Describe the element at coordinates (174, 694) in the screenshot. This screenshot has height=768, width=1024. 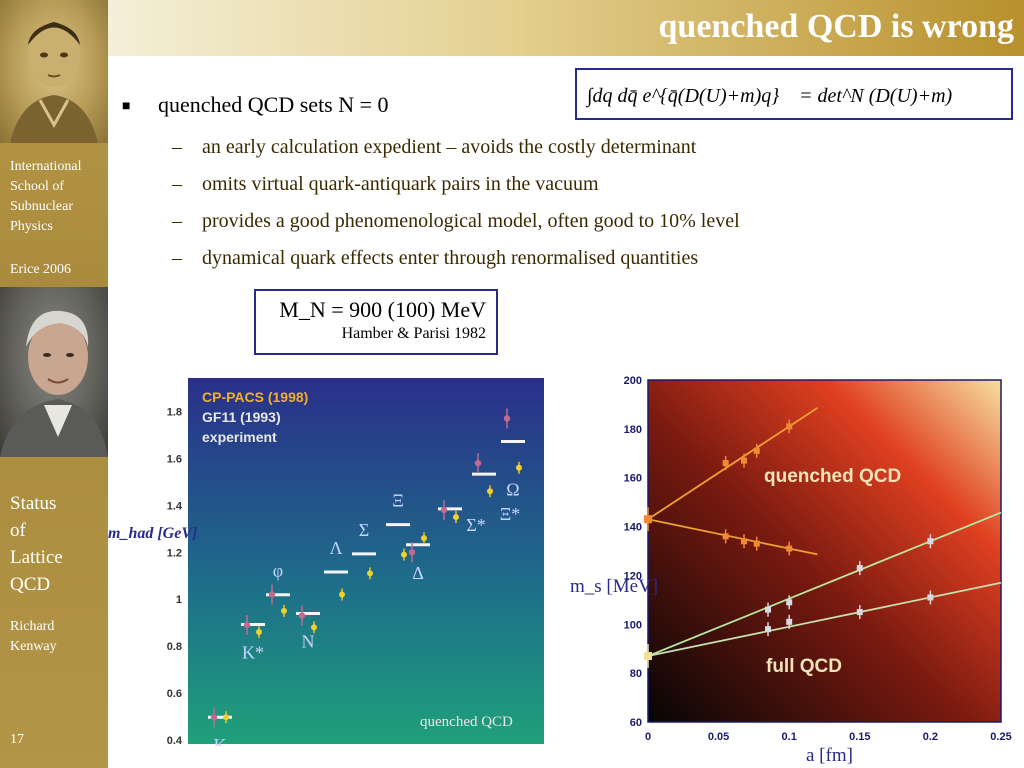
I see `y-tick-label: 0.6` at that location.